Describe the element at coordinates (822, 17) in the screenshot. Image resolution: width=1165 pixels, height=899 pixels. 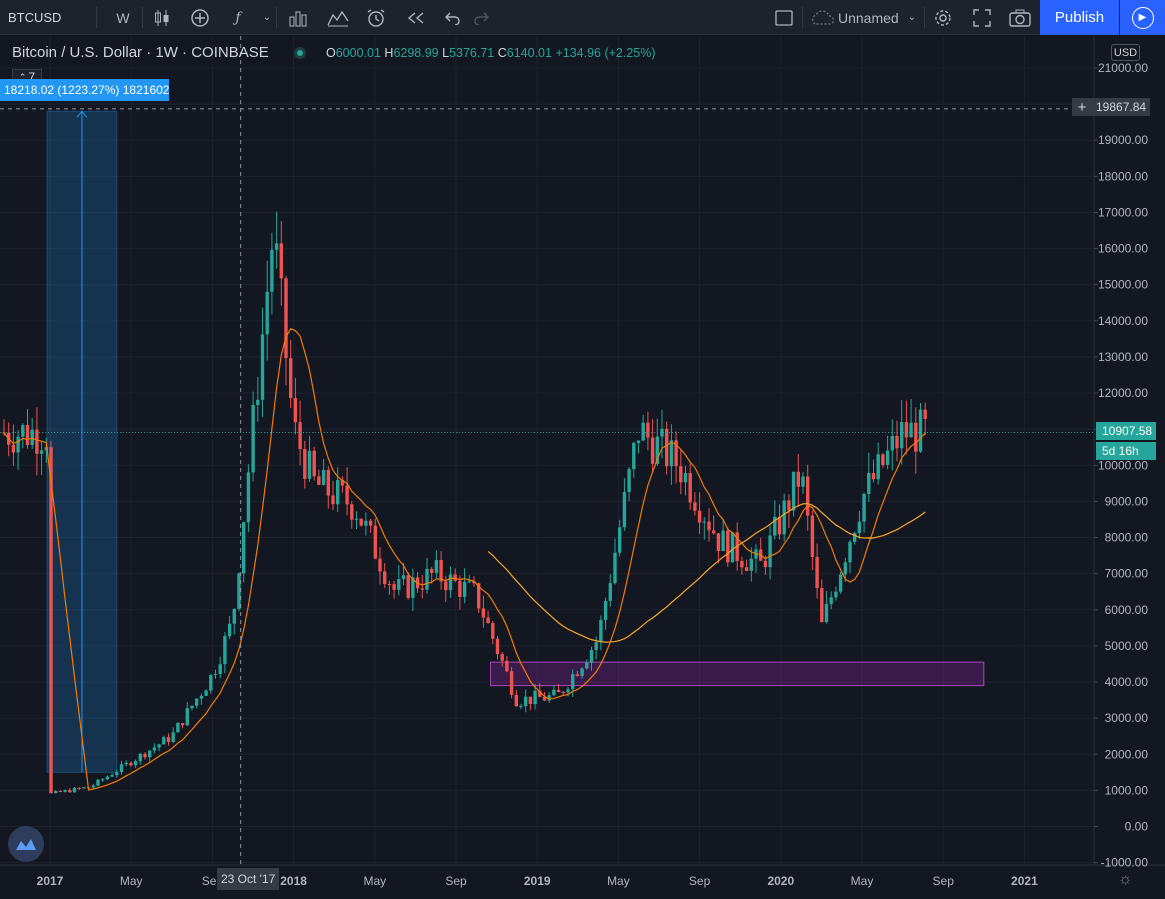
I see `cloud-icon` at that location.